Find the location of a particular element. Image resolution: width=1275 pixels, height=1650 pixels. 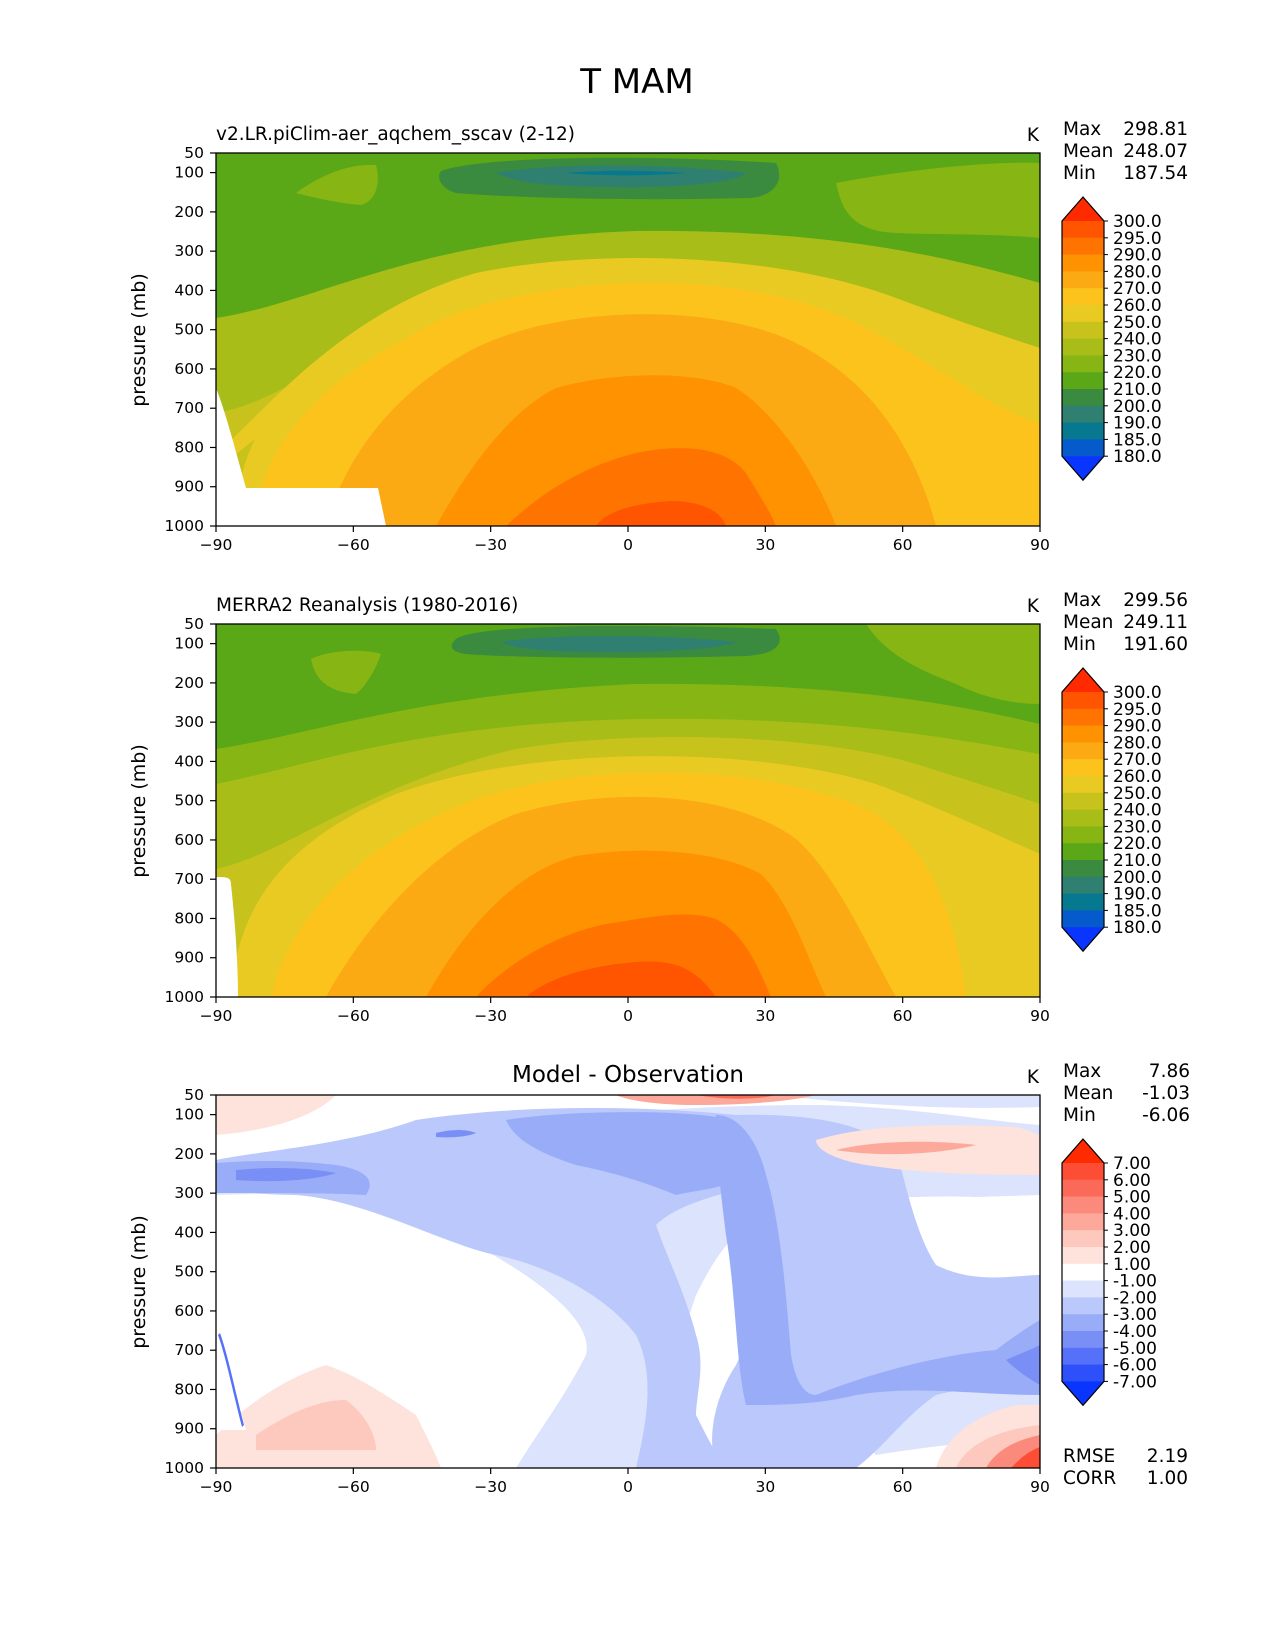

colorbar-label: 220.0 is located at coordinates (1137, 844).